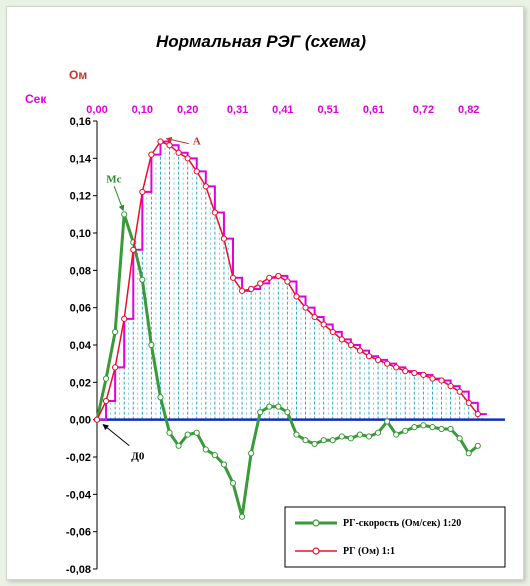 The height and width of the screenshot is (586, 530). Describe the element at coordinates (36, 99) in the screenshot. I see `x-unit-label: Сек` at that location.